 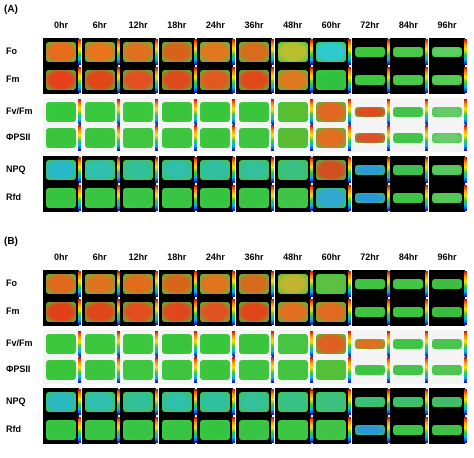 I want to click on time-label: 84hr, so click(x=408, y=257).